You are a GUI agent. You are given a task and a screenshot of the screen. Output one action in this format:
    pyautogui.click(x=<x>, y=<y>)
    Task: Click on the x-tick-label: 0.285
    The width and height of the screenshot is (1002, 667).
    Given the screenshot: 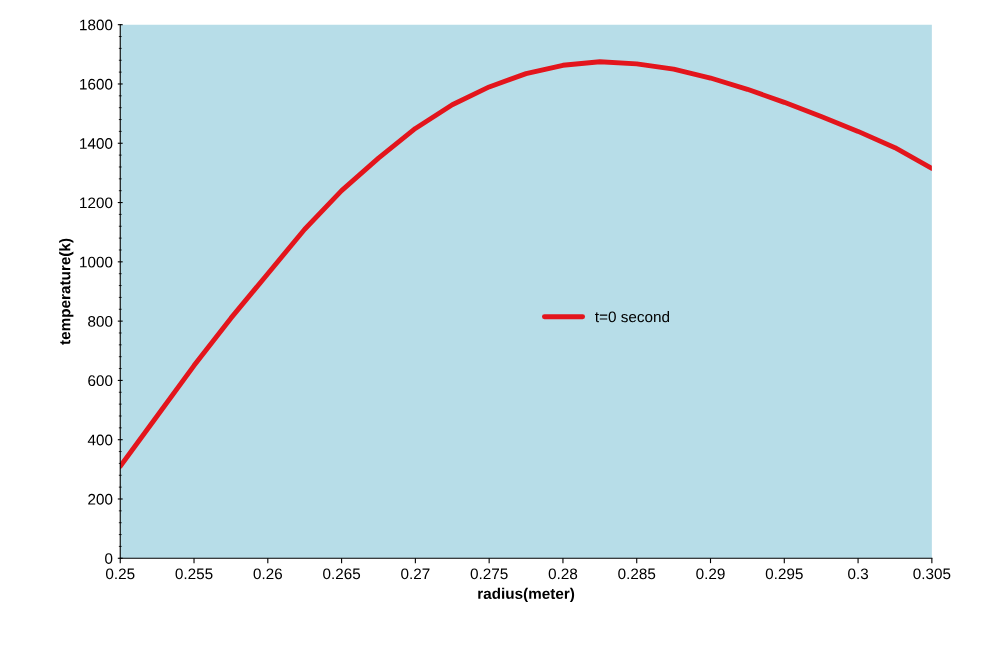 What is the action you would take?
    pyautogui.click(x=637, y=574)
    